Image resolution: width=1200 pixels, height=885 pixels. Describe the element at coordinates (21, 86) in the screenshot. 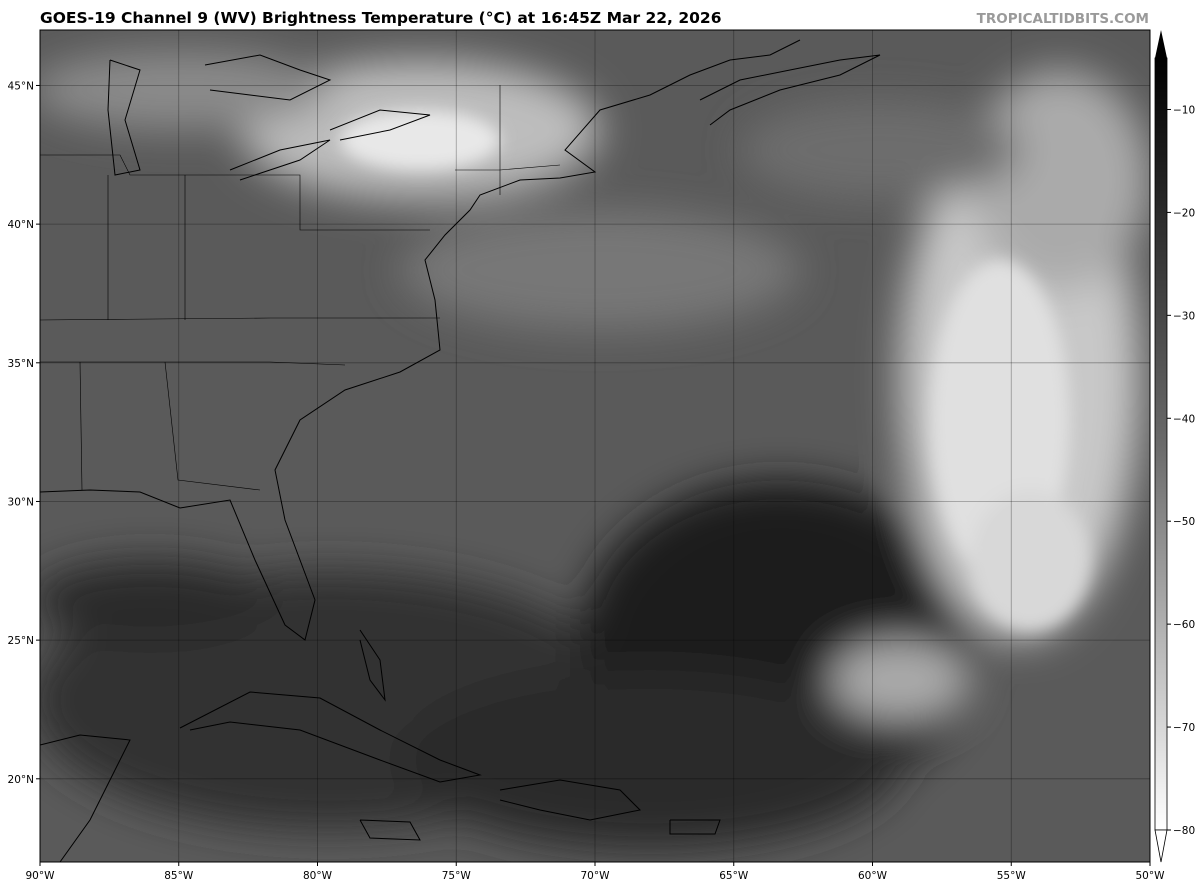

I see `lat-tick-label: 45°N` at that location.